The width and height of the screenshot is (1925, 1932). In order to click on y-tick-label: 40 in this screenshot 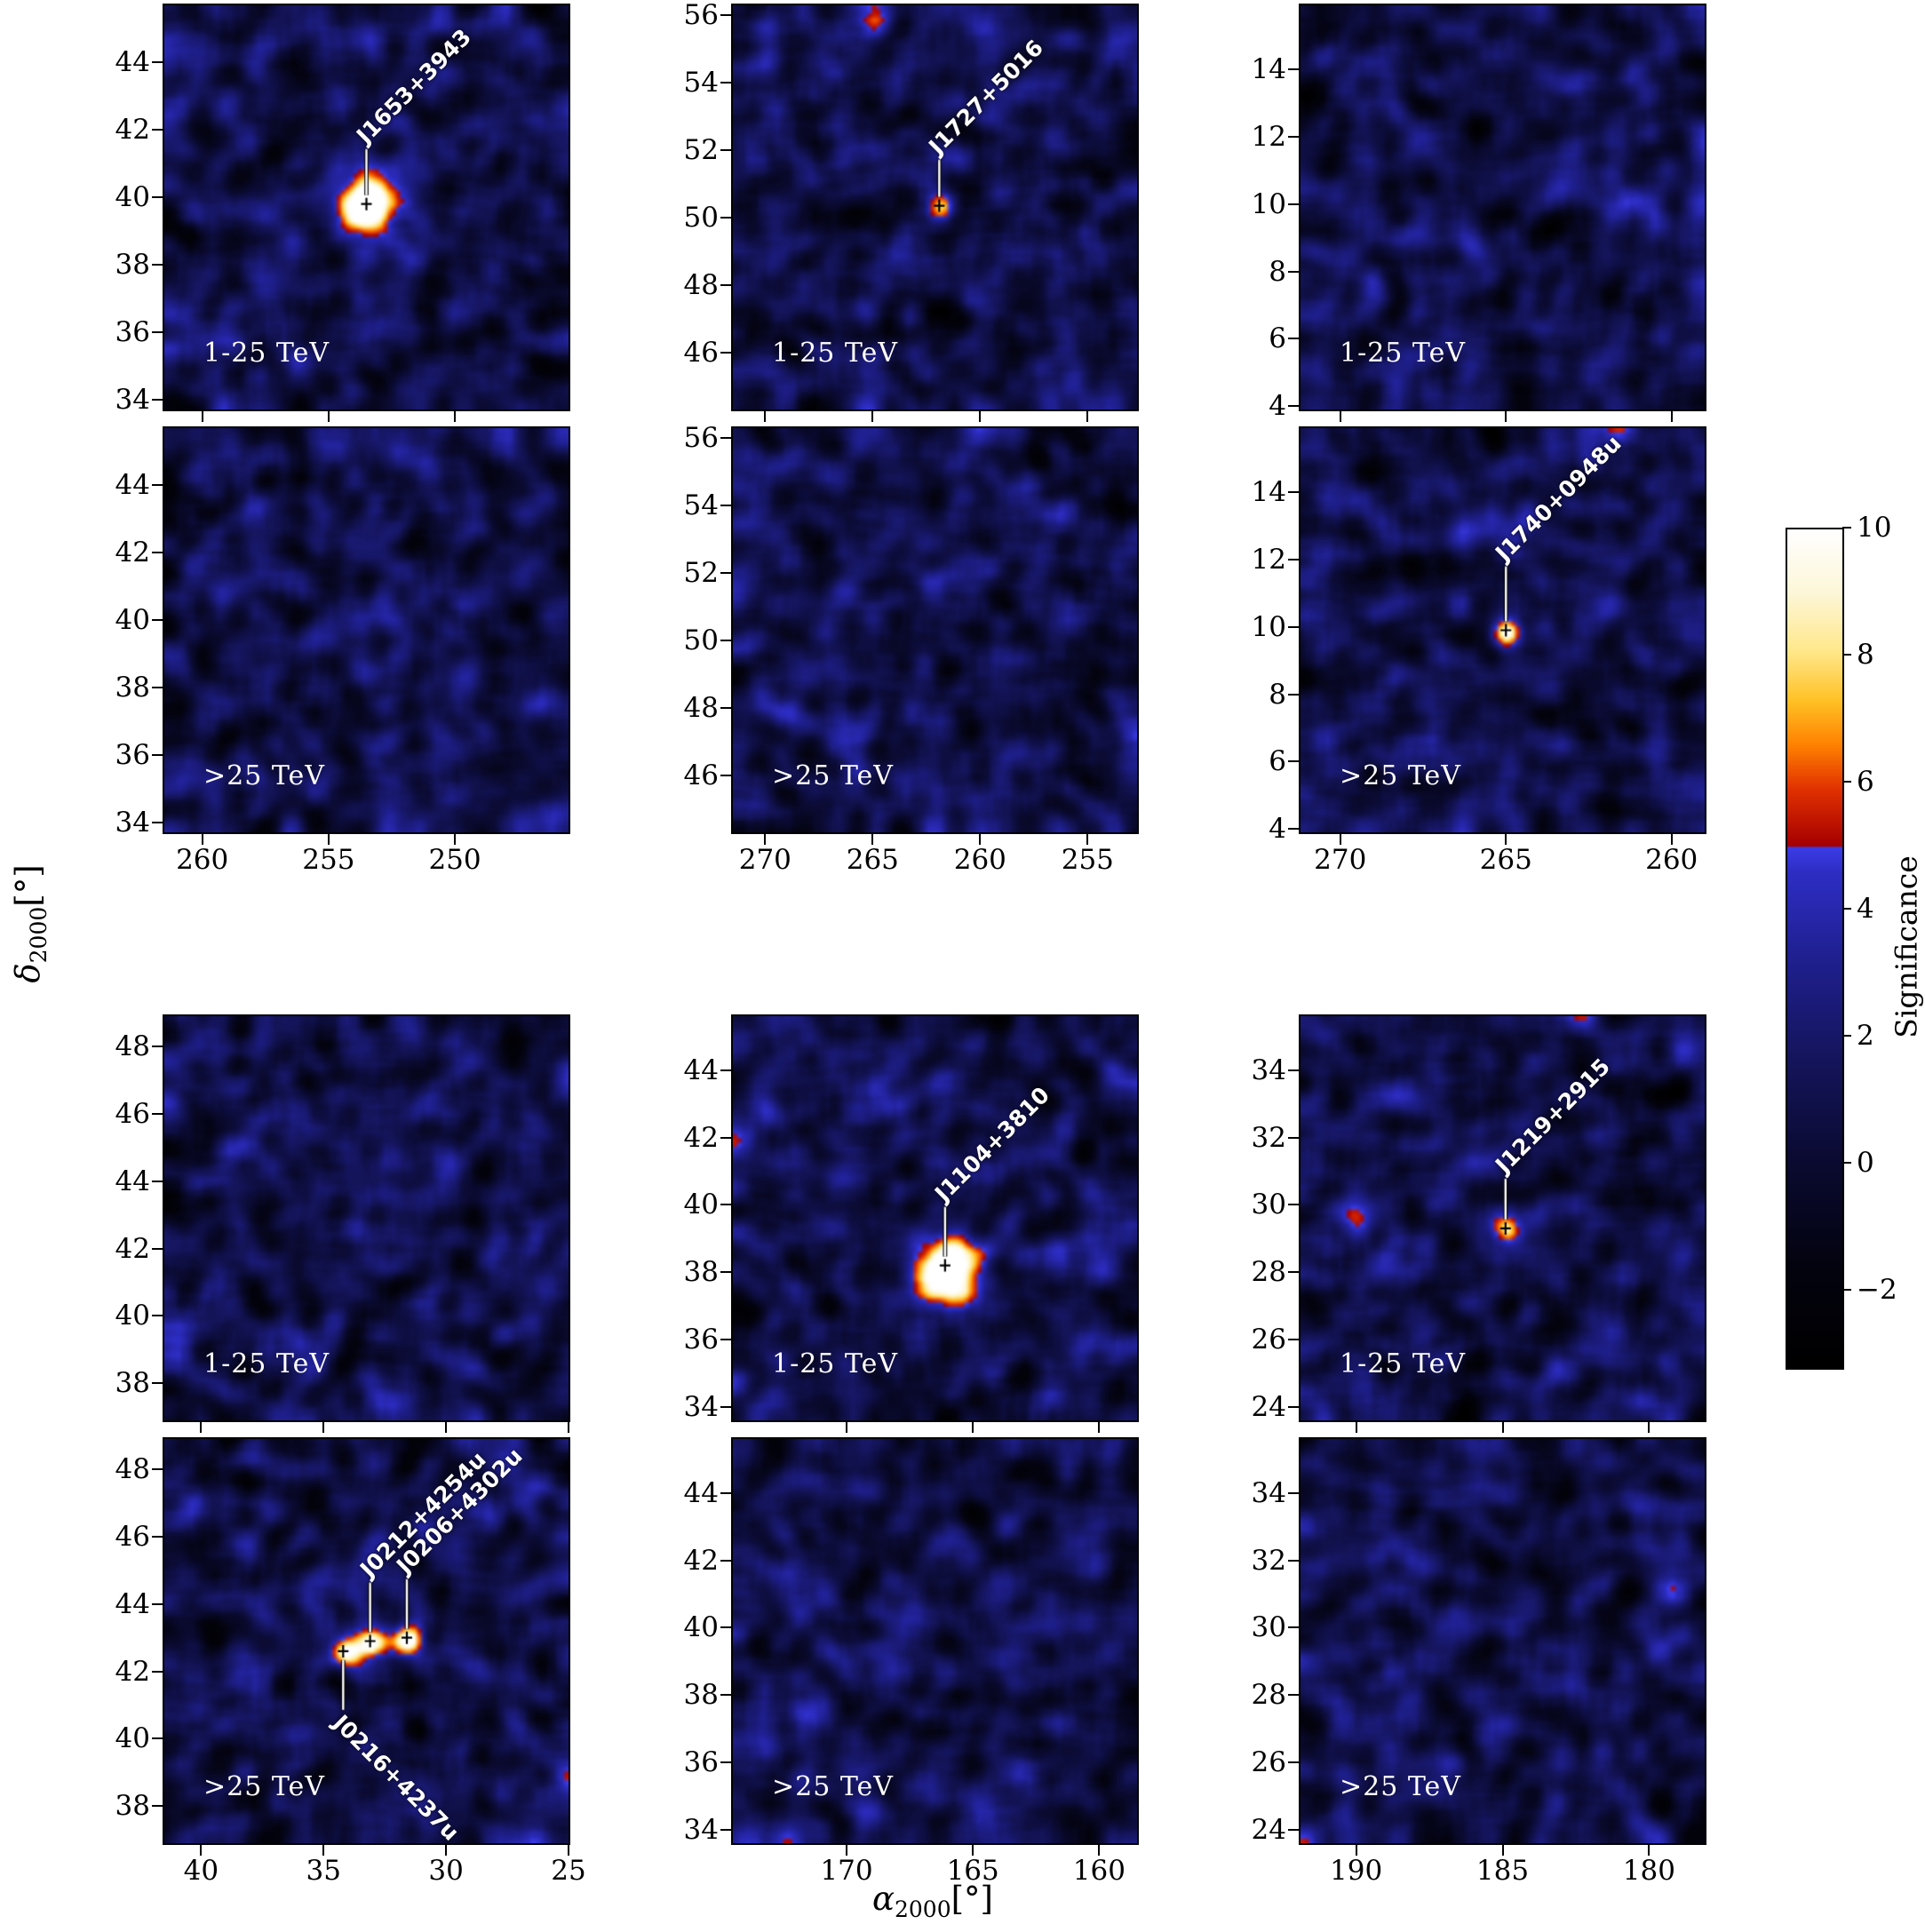, I will do `click(132, 1738)`.